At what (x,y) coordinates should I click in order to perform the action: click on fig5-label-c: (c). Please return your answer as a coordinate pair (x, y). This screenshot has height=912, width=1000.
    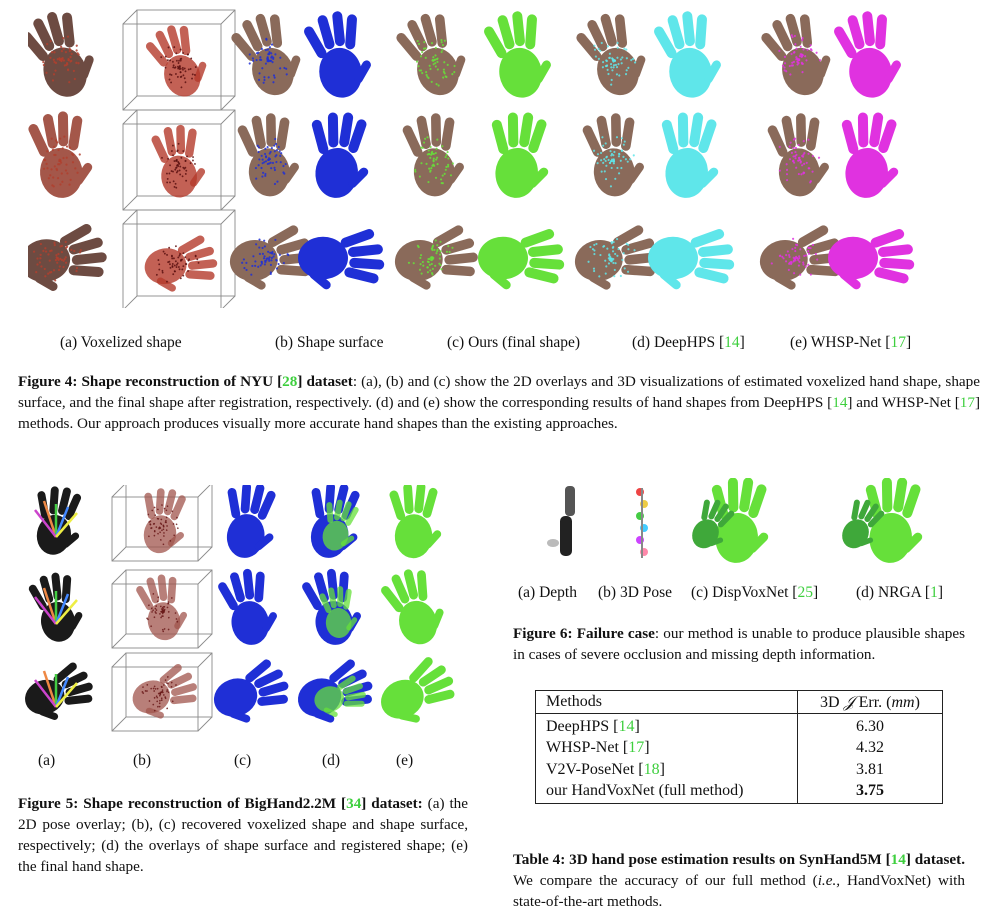
    Looking at the image, I should click on (242, 761).